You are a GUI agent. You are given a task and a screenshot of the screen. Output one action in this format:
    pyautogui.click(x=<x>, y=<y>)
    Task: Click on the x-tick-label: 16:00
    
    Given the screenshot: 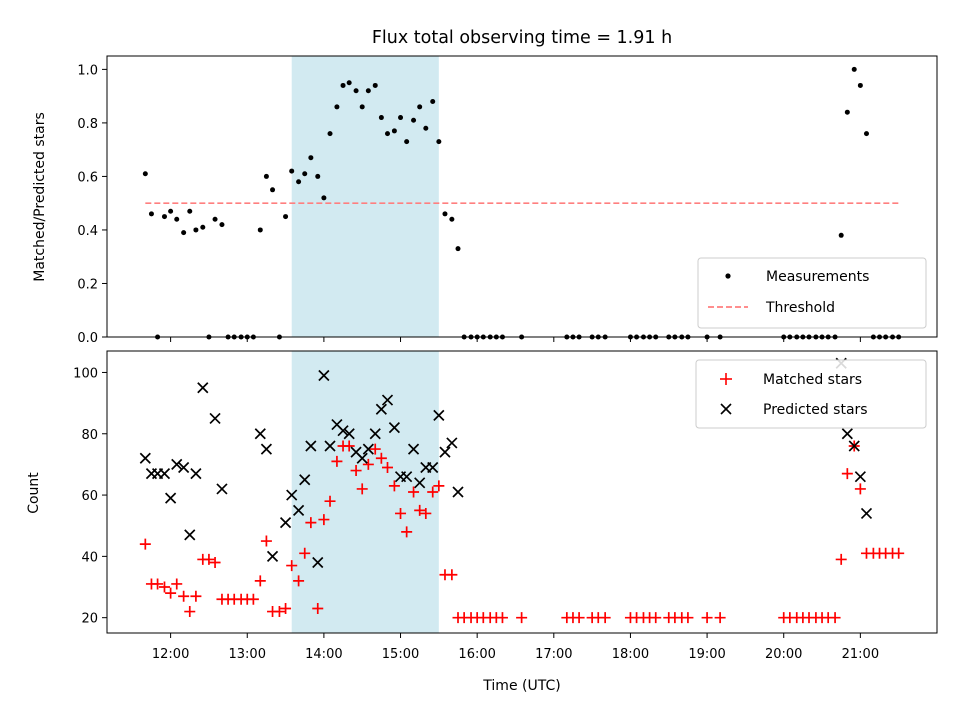 What is the action you would take?
    pyautogui.click(x=476, y=654)
    